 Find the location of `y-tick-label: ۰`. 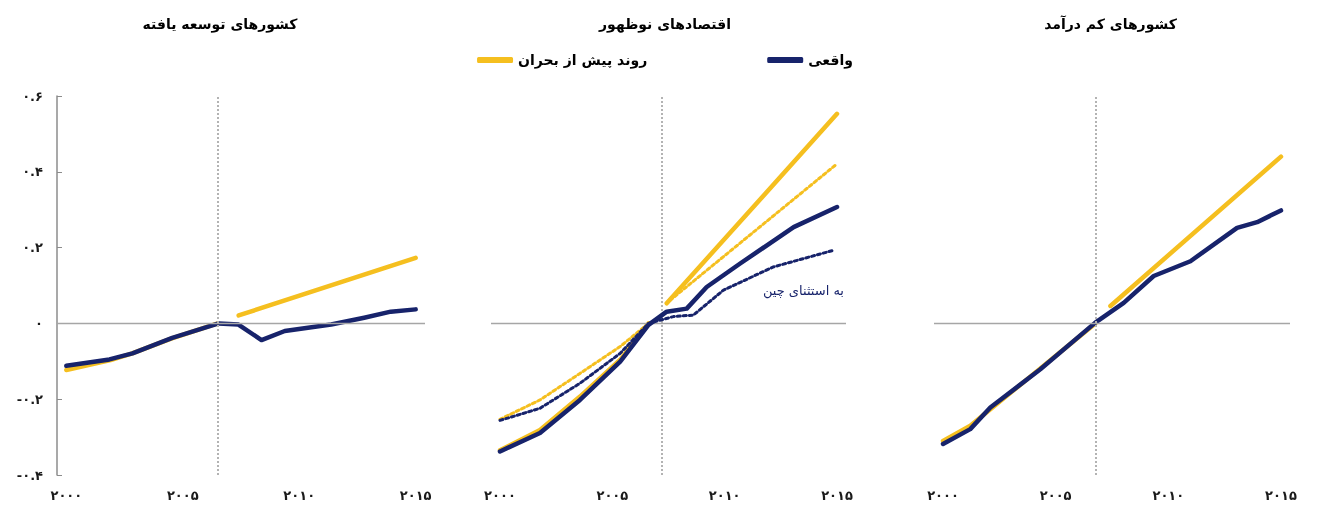

y-tick-label: ۰ is located at coordinates (39, 323).